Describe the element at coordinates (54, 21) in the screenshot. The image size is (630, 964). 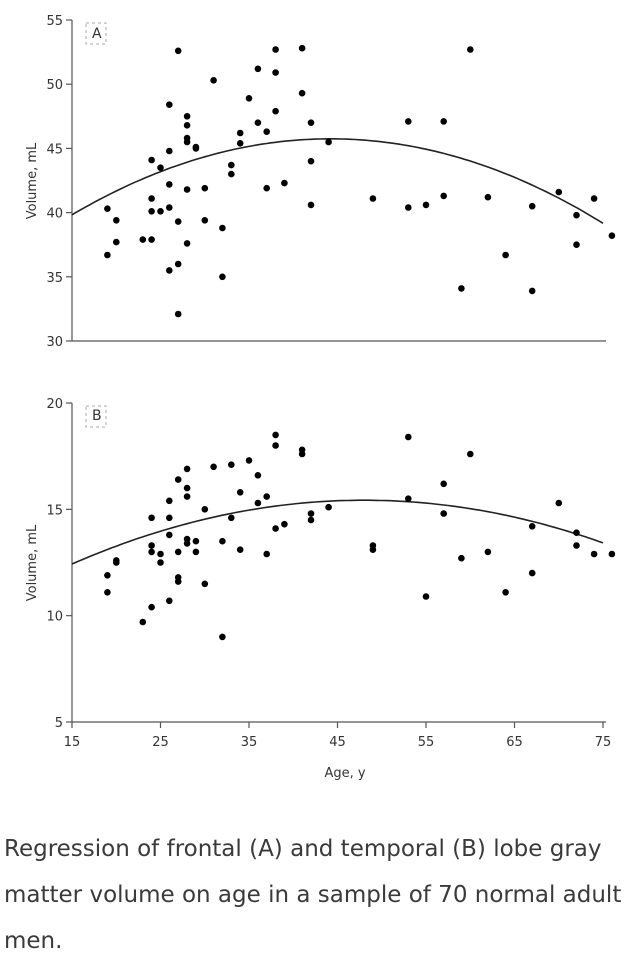
I see `panel-a-y-tick-label: 55` at that location.